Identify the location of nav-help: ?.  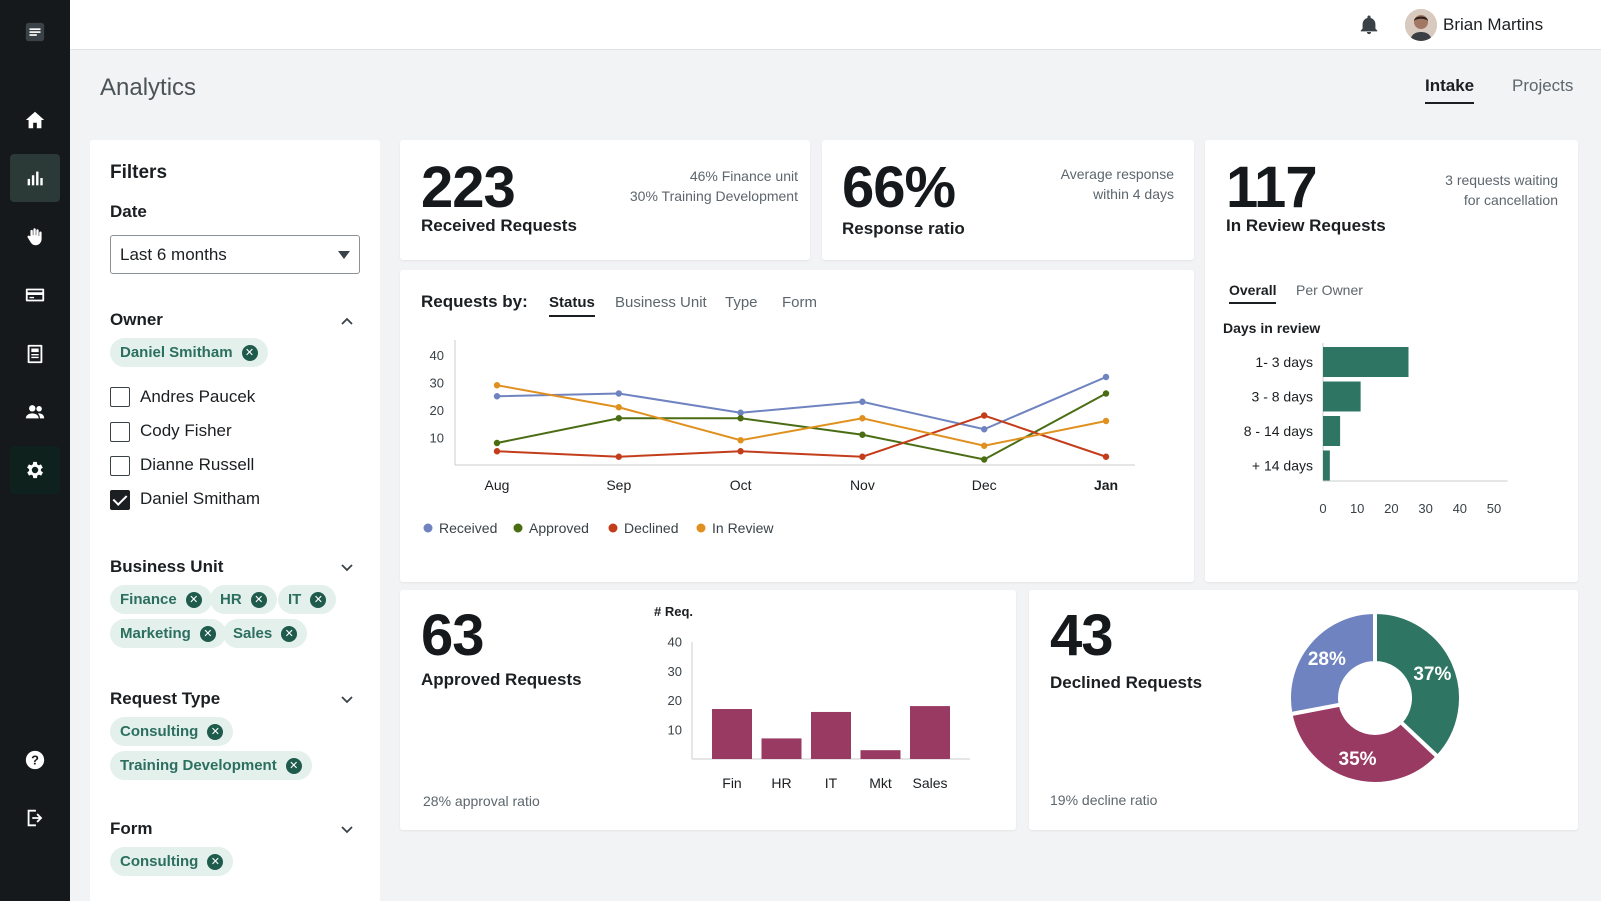
(35, 760).